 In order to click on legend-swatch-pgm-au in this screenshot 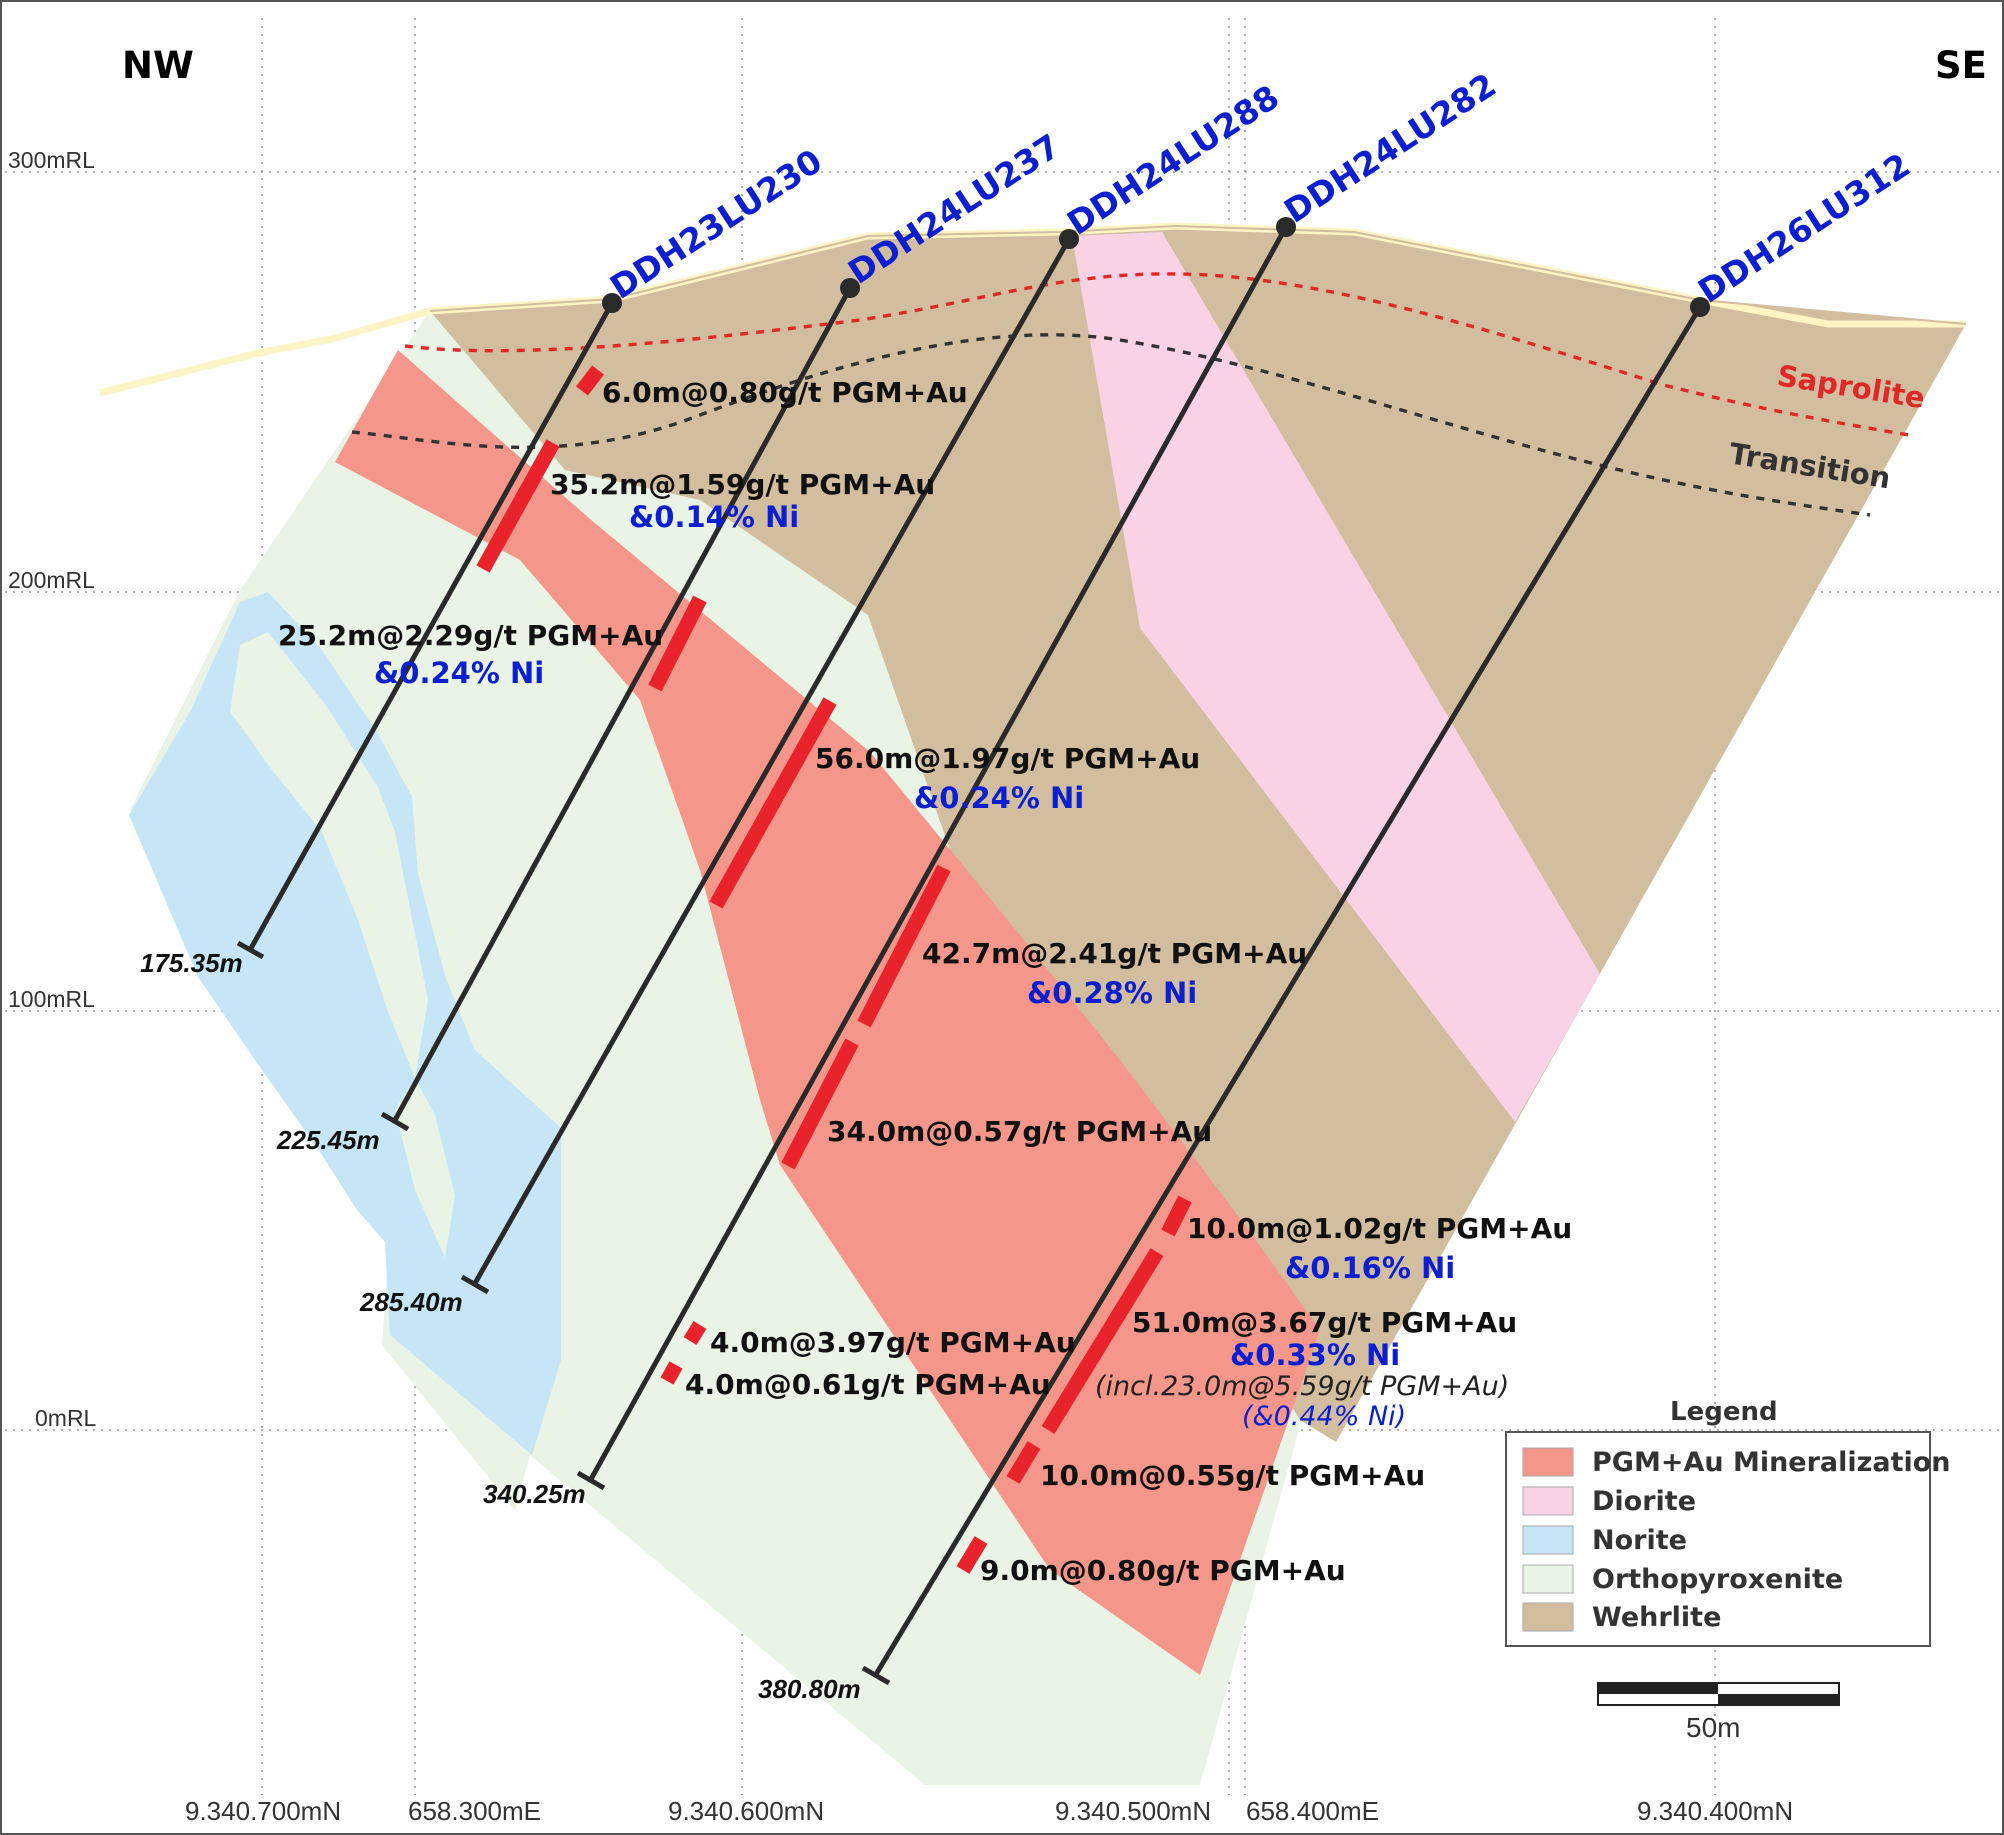, I will do `click(1548, 1462)`.